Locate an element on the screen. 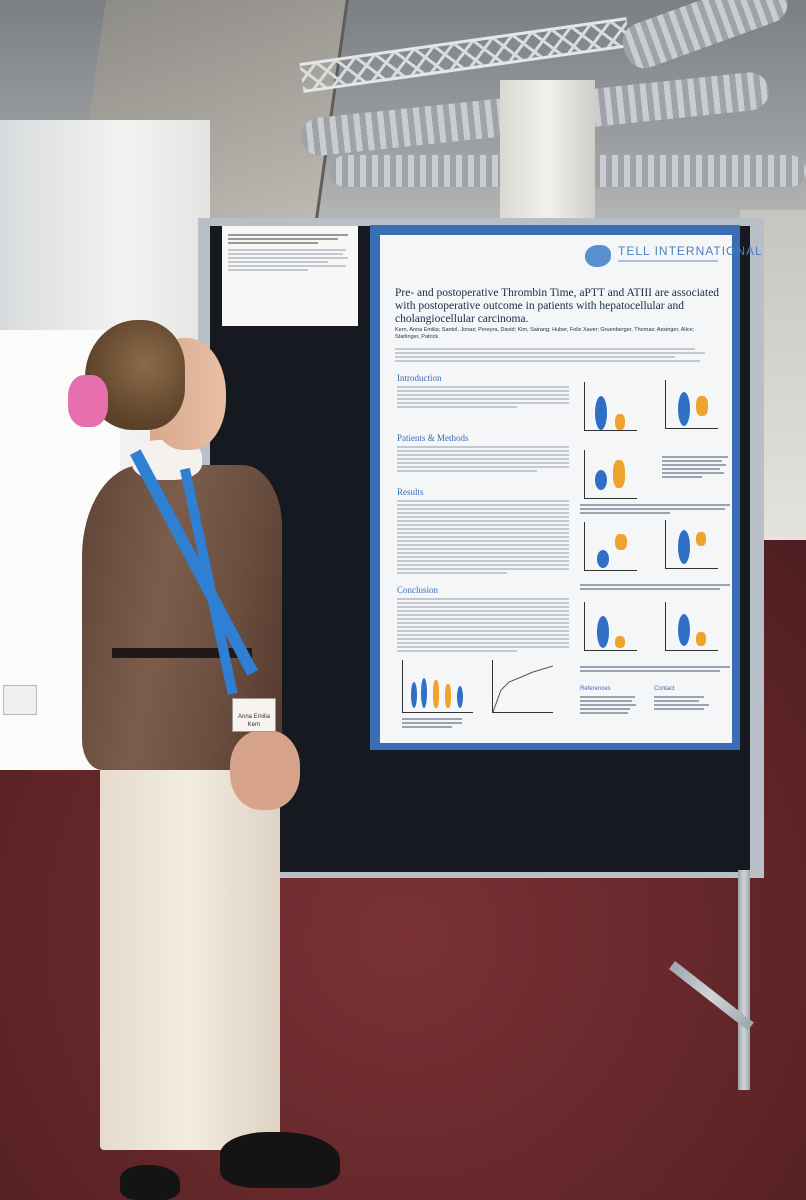 The image size is (806, 1200). figure-captions is located at coordinates (477, 724).